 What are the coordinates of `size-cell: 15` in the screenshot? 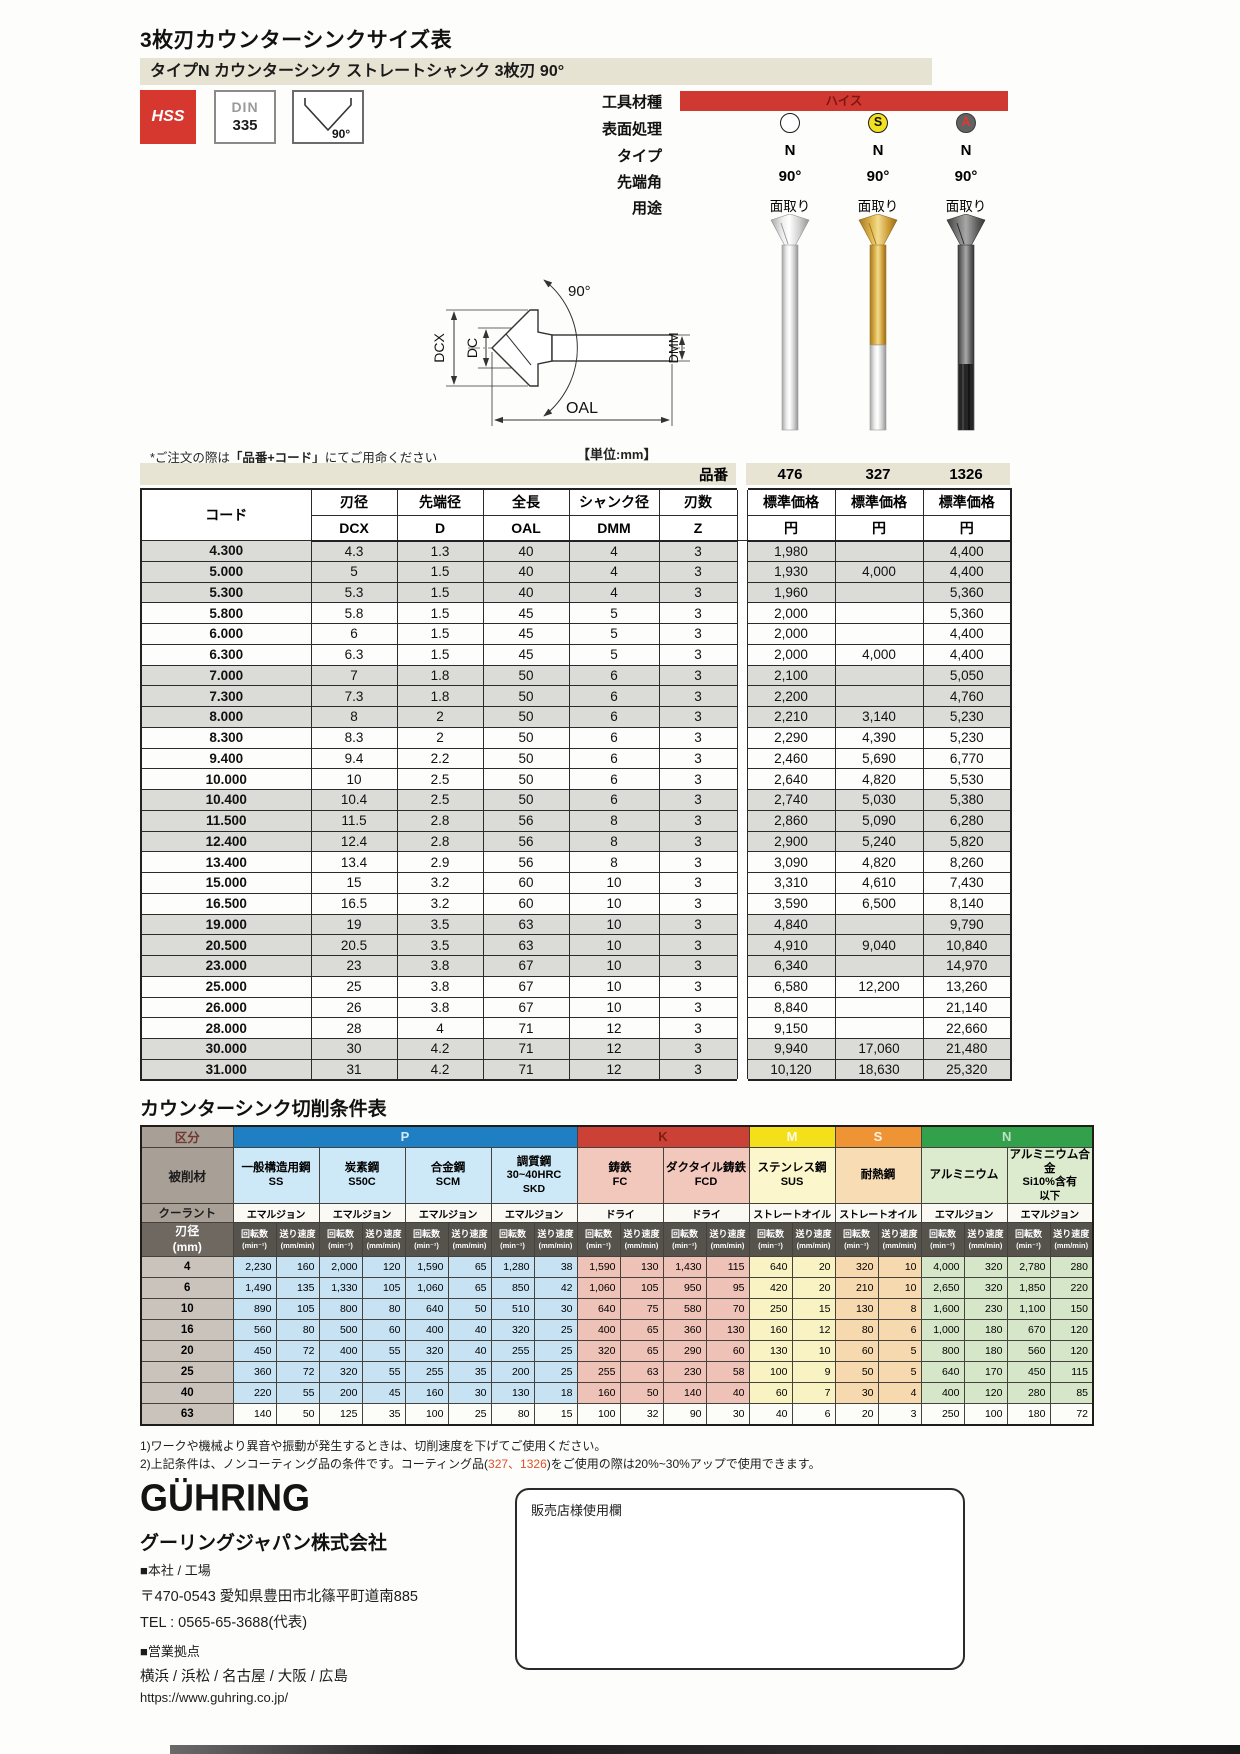 It's located at (354, 883).